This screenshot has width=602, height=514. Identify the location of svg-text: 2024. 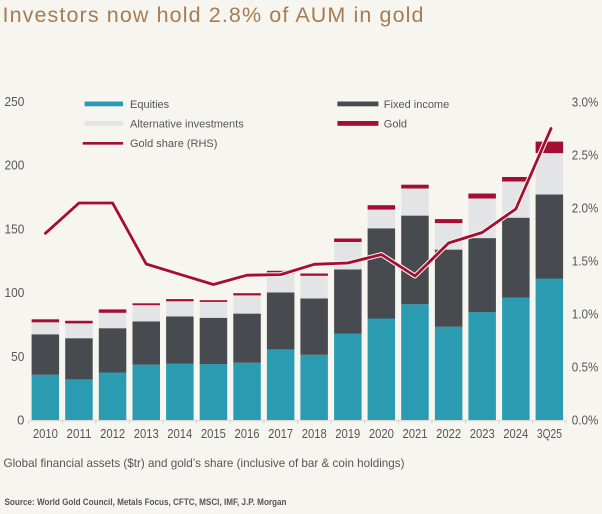
(515, 433).